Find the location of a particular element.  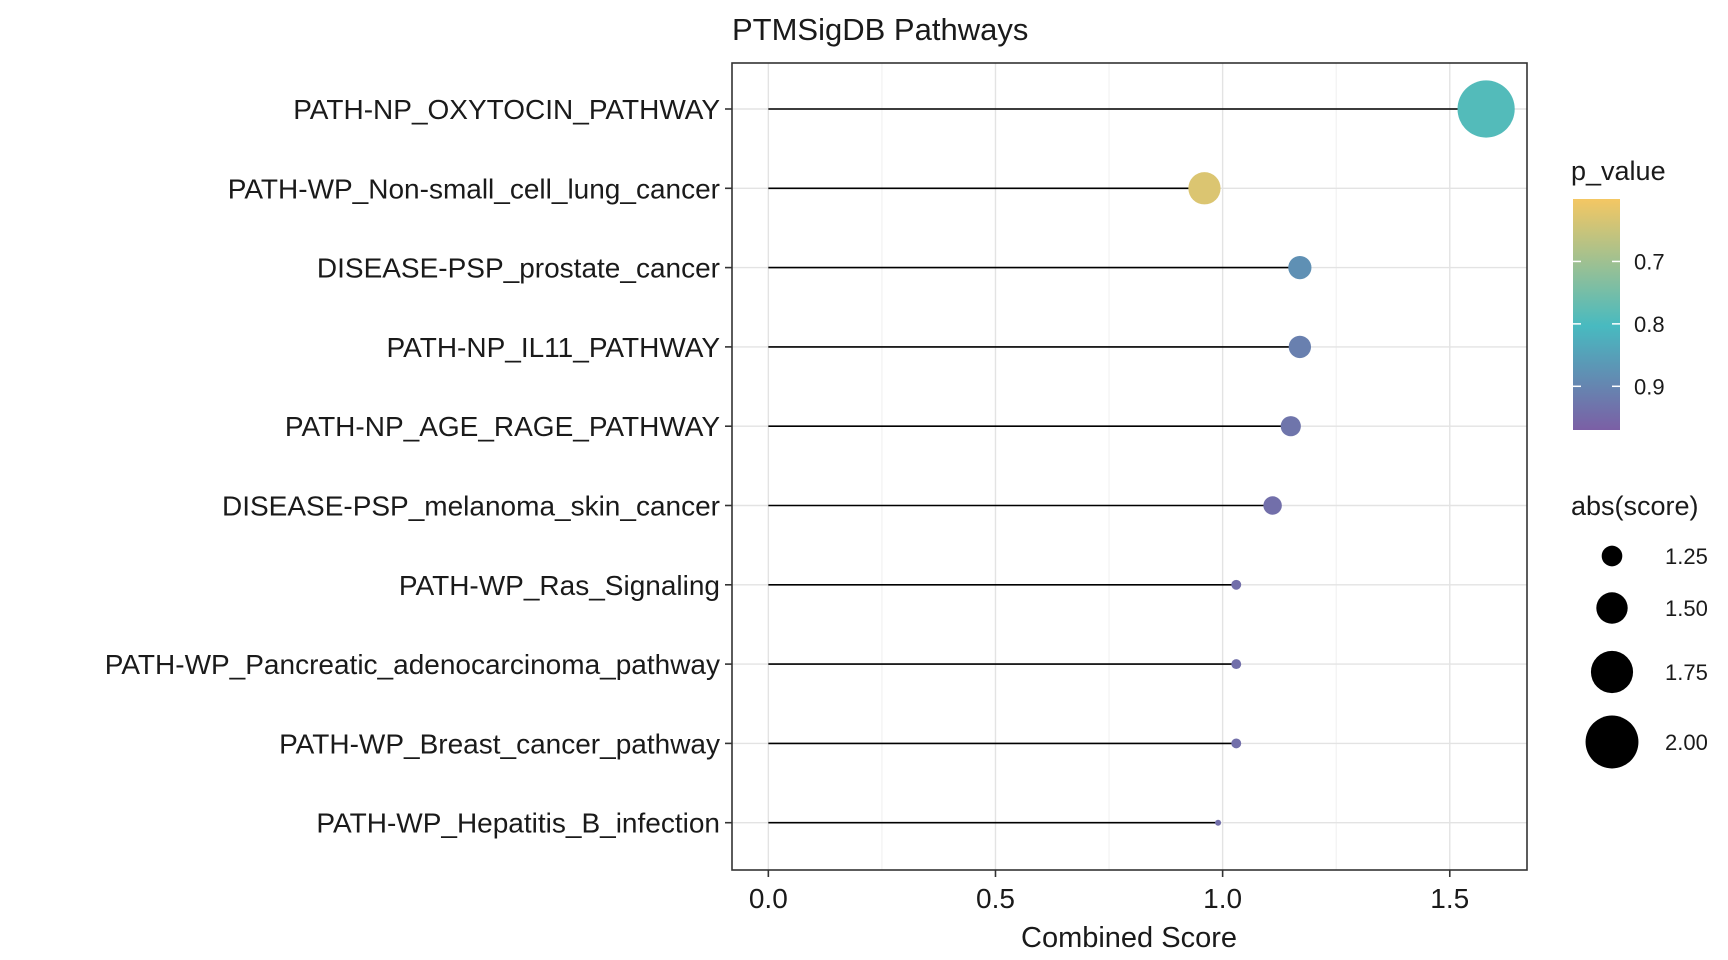

category-label: DISEASE-PSP_prostate_cancer is located at coordinates (518, 268).